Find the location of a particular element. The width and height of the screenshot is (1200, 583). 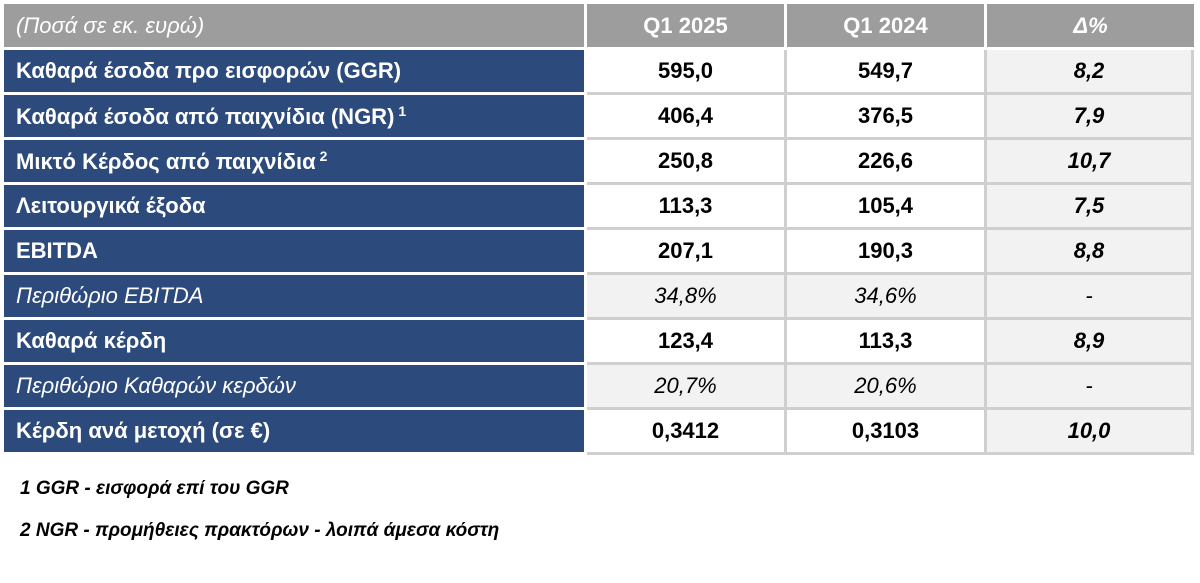

row-label-text: Λειτουργικά έξοδα is located at coordinates (111, 205).